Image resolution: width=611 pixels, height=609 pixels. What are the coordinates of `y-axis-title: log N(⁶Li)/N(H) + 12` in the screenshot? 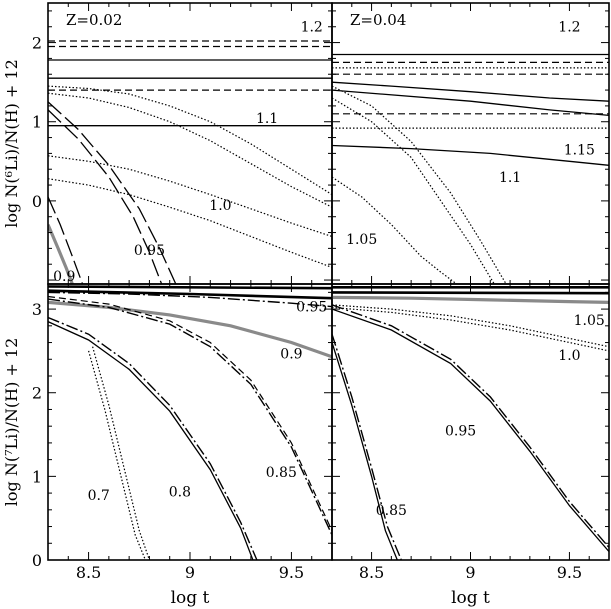 It's located at (11, 143).